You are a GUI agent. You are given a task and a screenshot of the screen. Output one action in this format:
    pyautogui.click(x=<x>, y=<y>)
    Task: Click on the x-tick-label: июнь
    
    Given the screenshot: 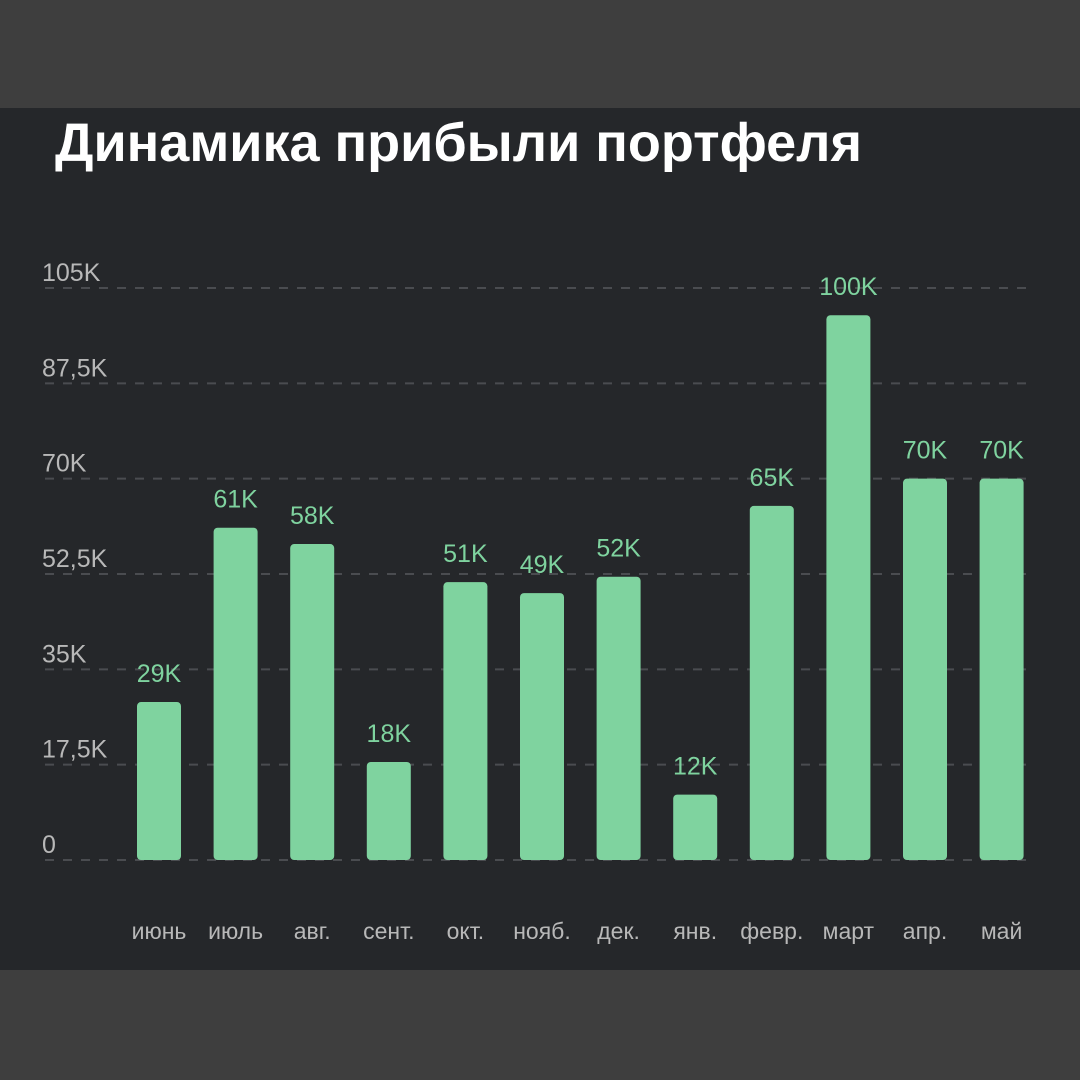 What is the action you would take?
    pyautogui.click(x=159, y=931)
    